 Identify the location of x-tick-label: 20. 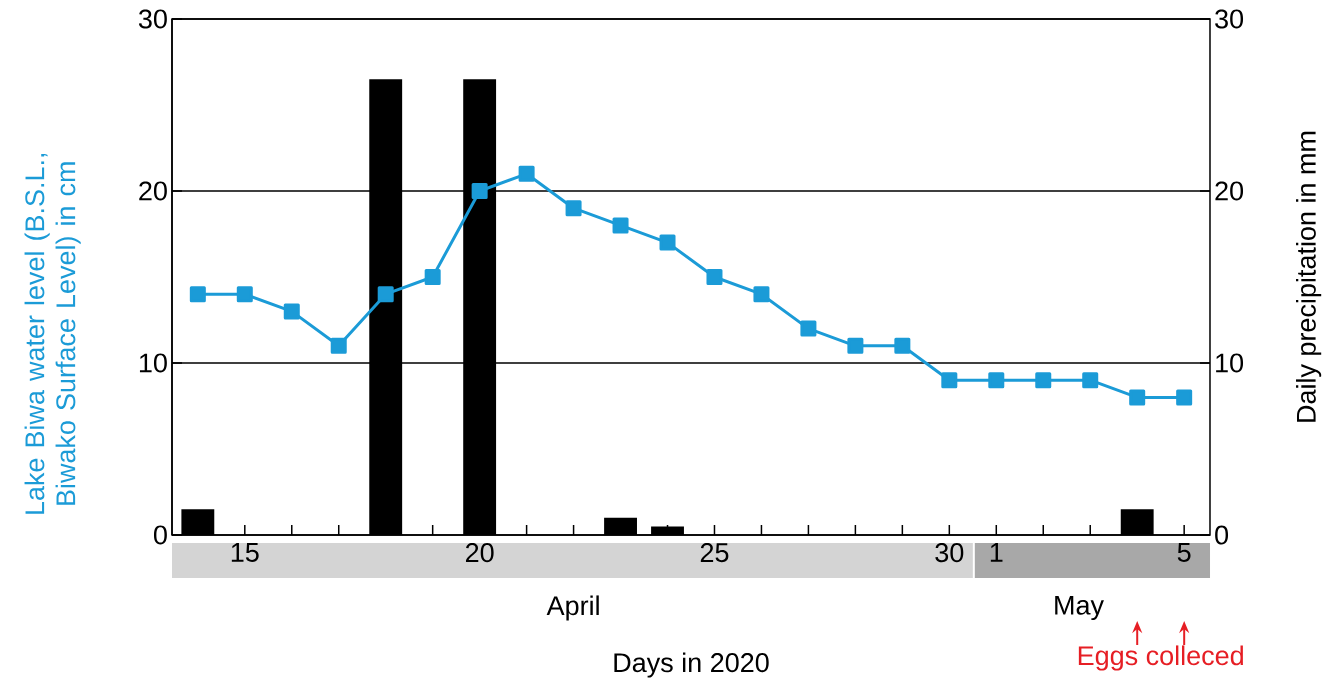
(479, 553).